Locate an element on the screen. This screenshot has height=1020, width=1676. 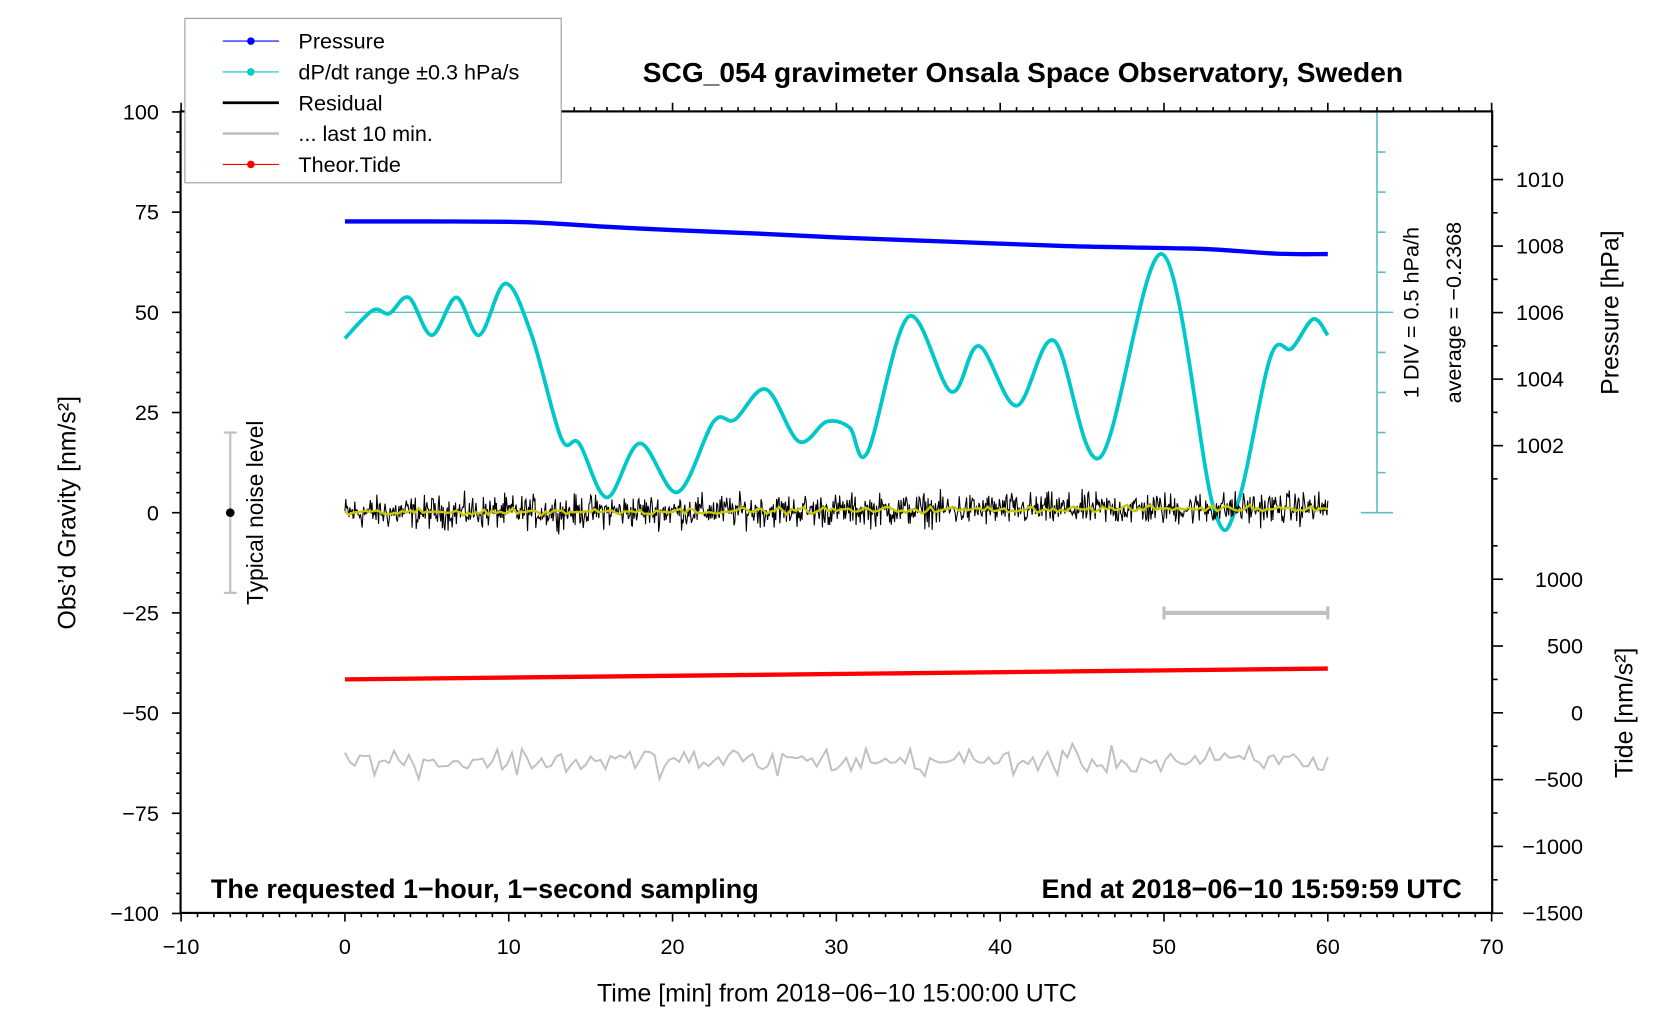
legend-item: Theor.Tide is located at coordinates (311, 164).